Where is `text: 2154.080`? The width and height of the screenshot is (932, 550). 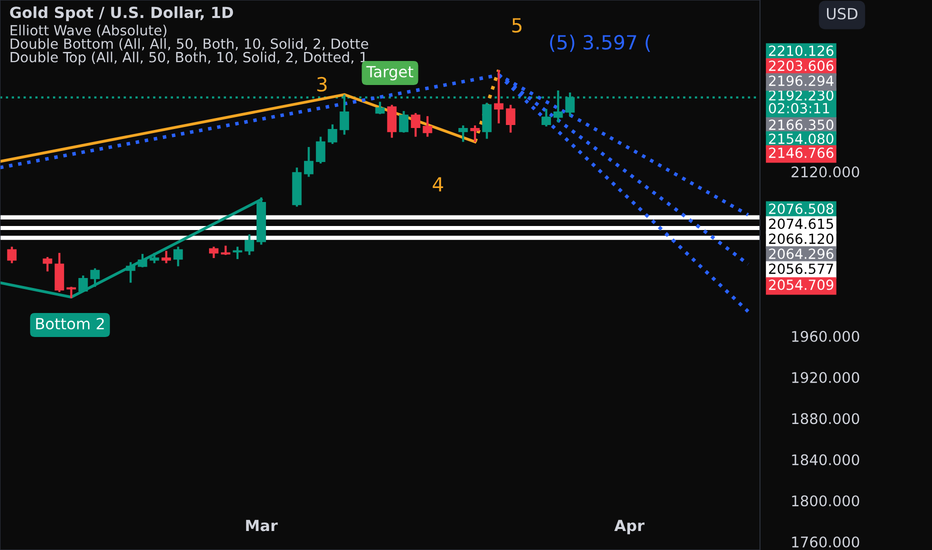
text: 2154.080 is located at coordinates (801, 139).